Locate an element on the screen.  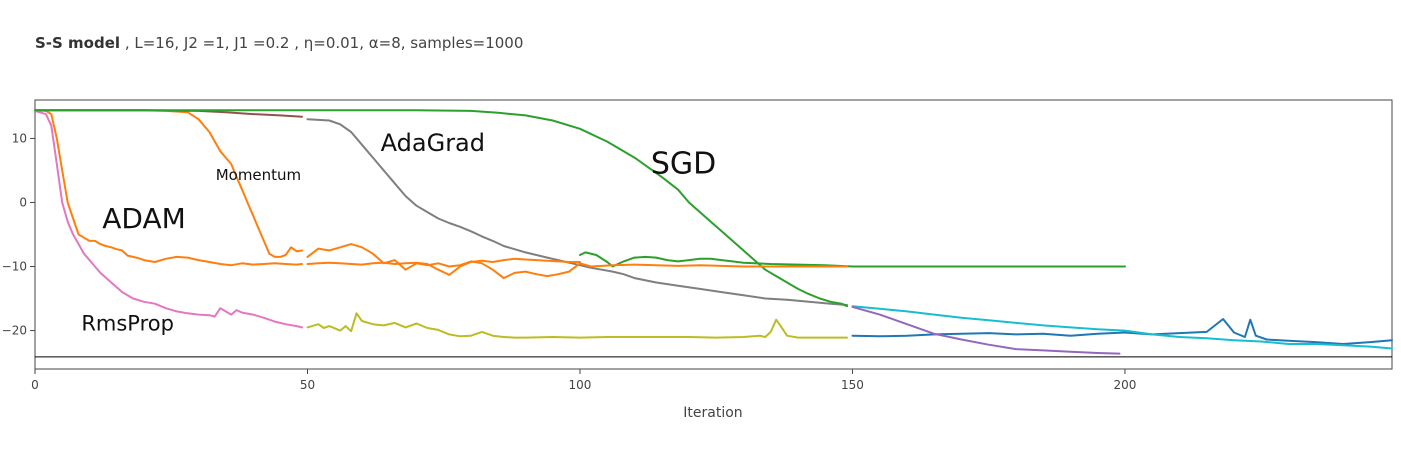
annotation-momentum: Momentum is located at coordinates (258, 175).